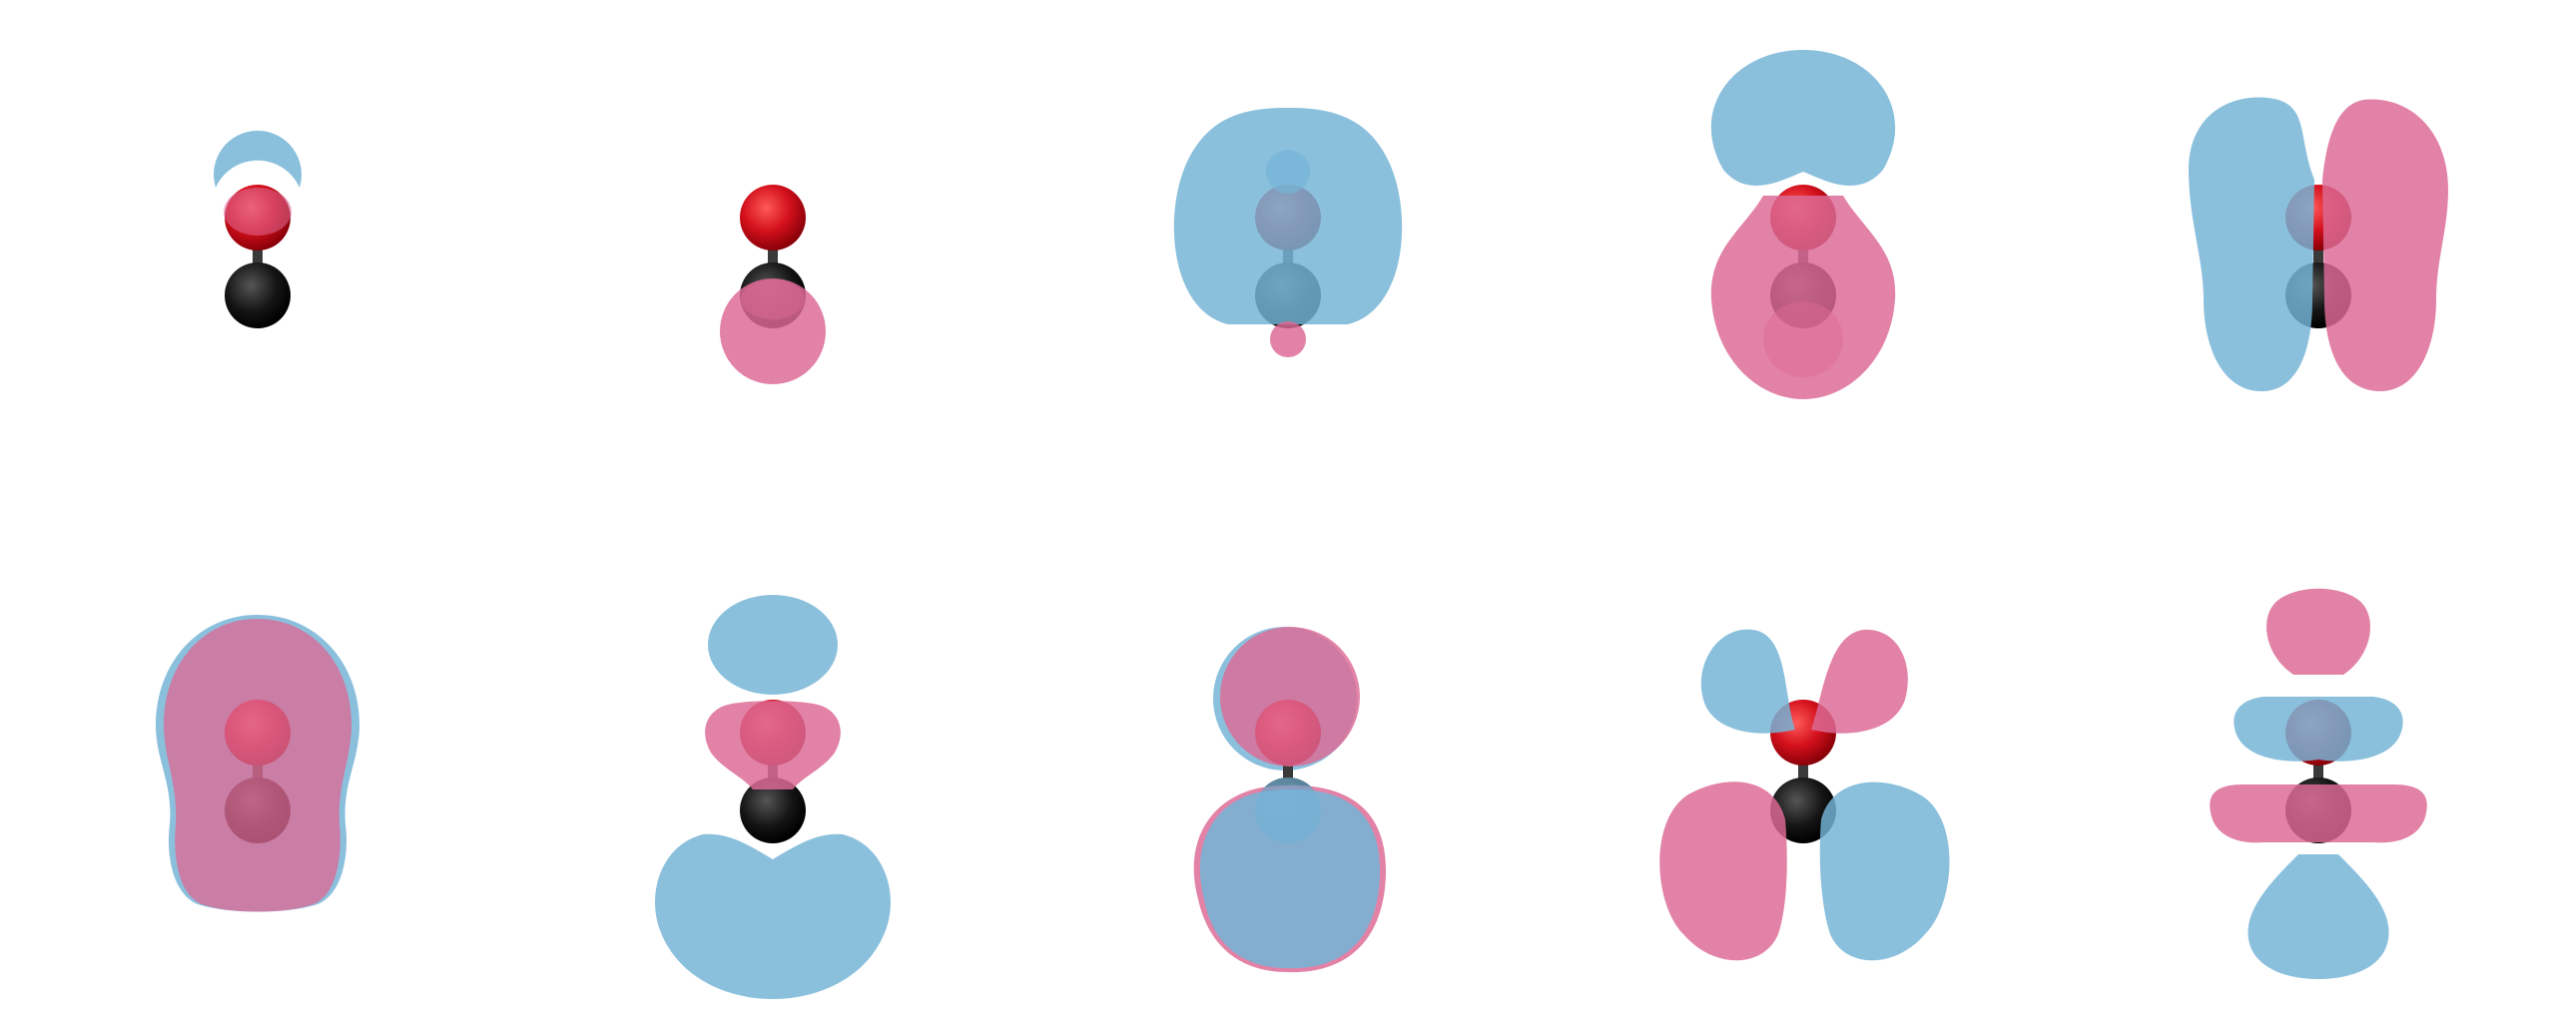 The width and height of the screenshot is (2576, 1030). I want to click on positive-lobe-top-right, so click(1859, 682).